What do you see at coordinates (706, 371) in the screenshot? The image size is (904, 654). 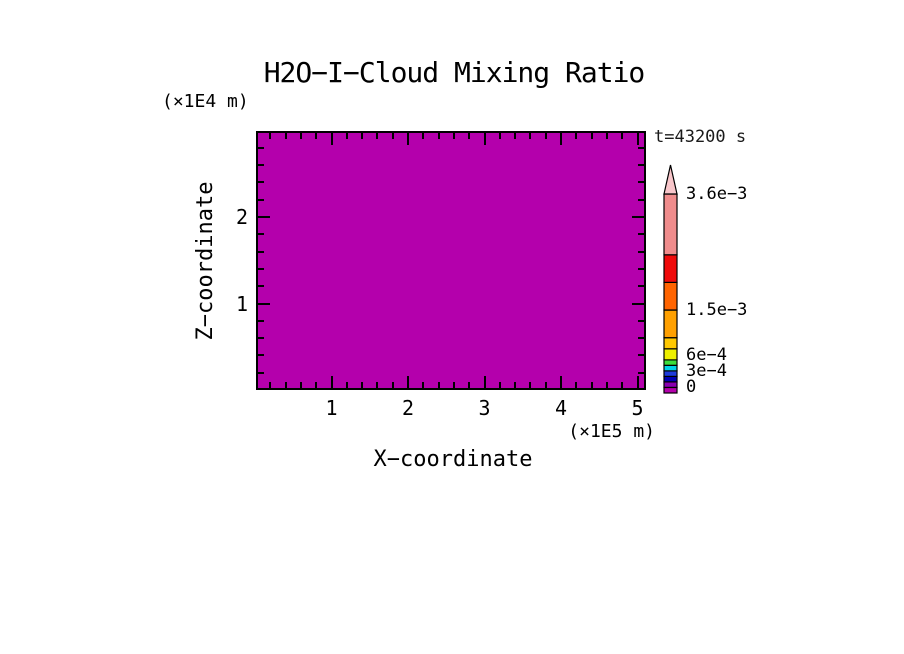 I see `colorbar-label: 3e−4` at bounding box center [706, 371].